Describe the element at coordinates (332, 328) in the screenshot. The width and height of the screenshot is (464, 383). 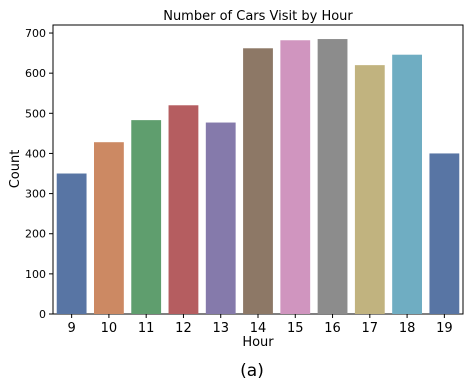
I see `x-tick-label: 16` at that location.